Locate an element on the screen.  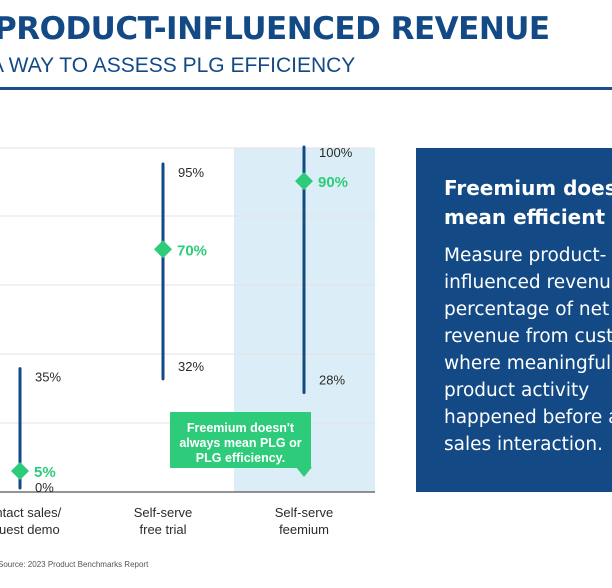
category-label-2-line-2: free trial is located at coordinates (163, 529).